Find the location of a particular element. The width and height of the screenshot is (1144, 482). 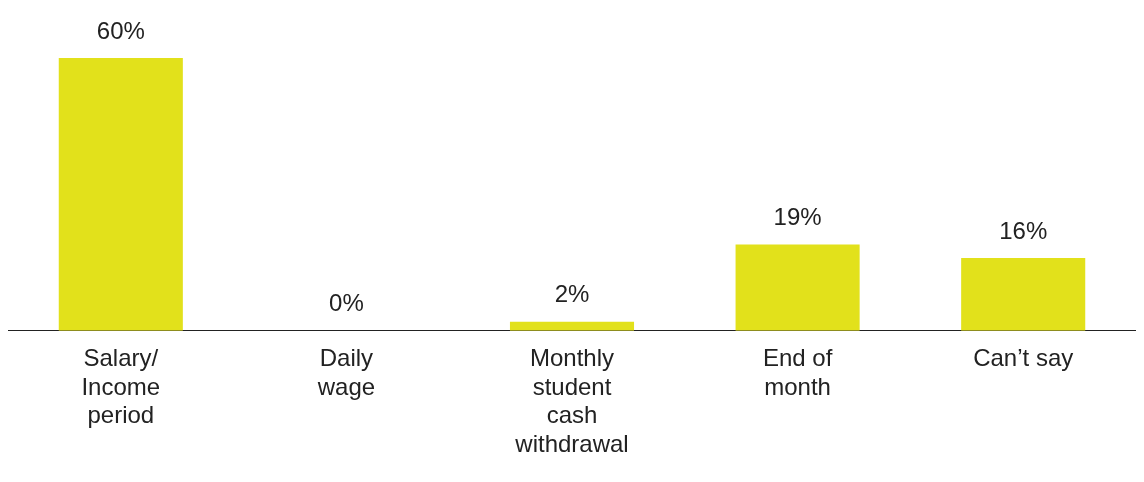

data-label: 2% is located at coordinates (572, 294).